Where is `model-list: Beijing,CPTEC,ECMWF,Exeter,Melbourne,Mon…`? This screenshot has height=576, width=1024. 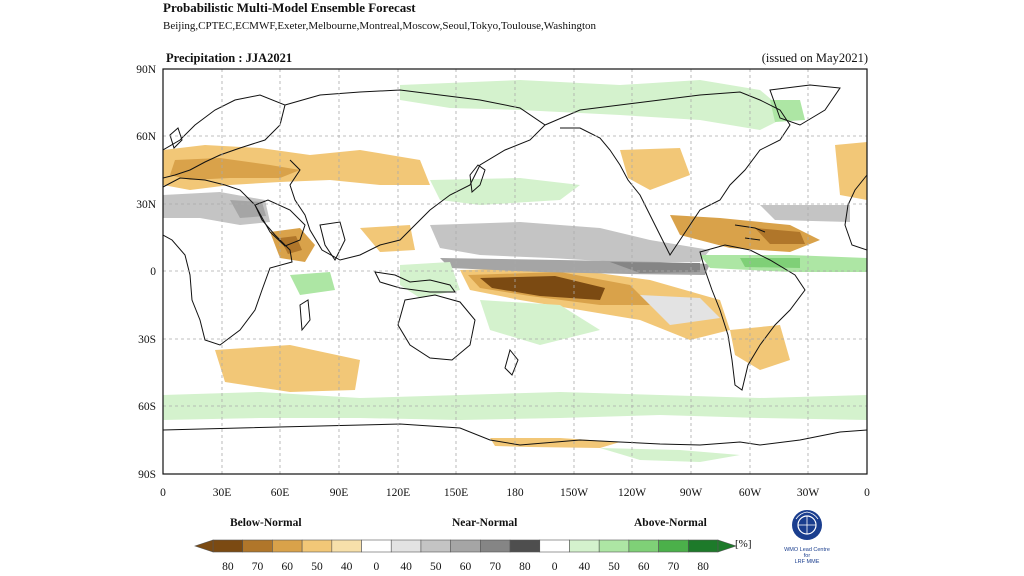
model-list: Beijing,CPTEC,ECMWF,Exeter,Melbourne,Mon… is located at coordinates (380, 26).